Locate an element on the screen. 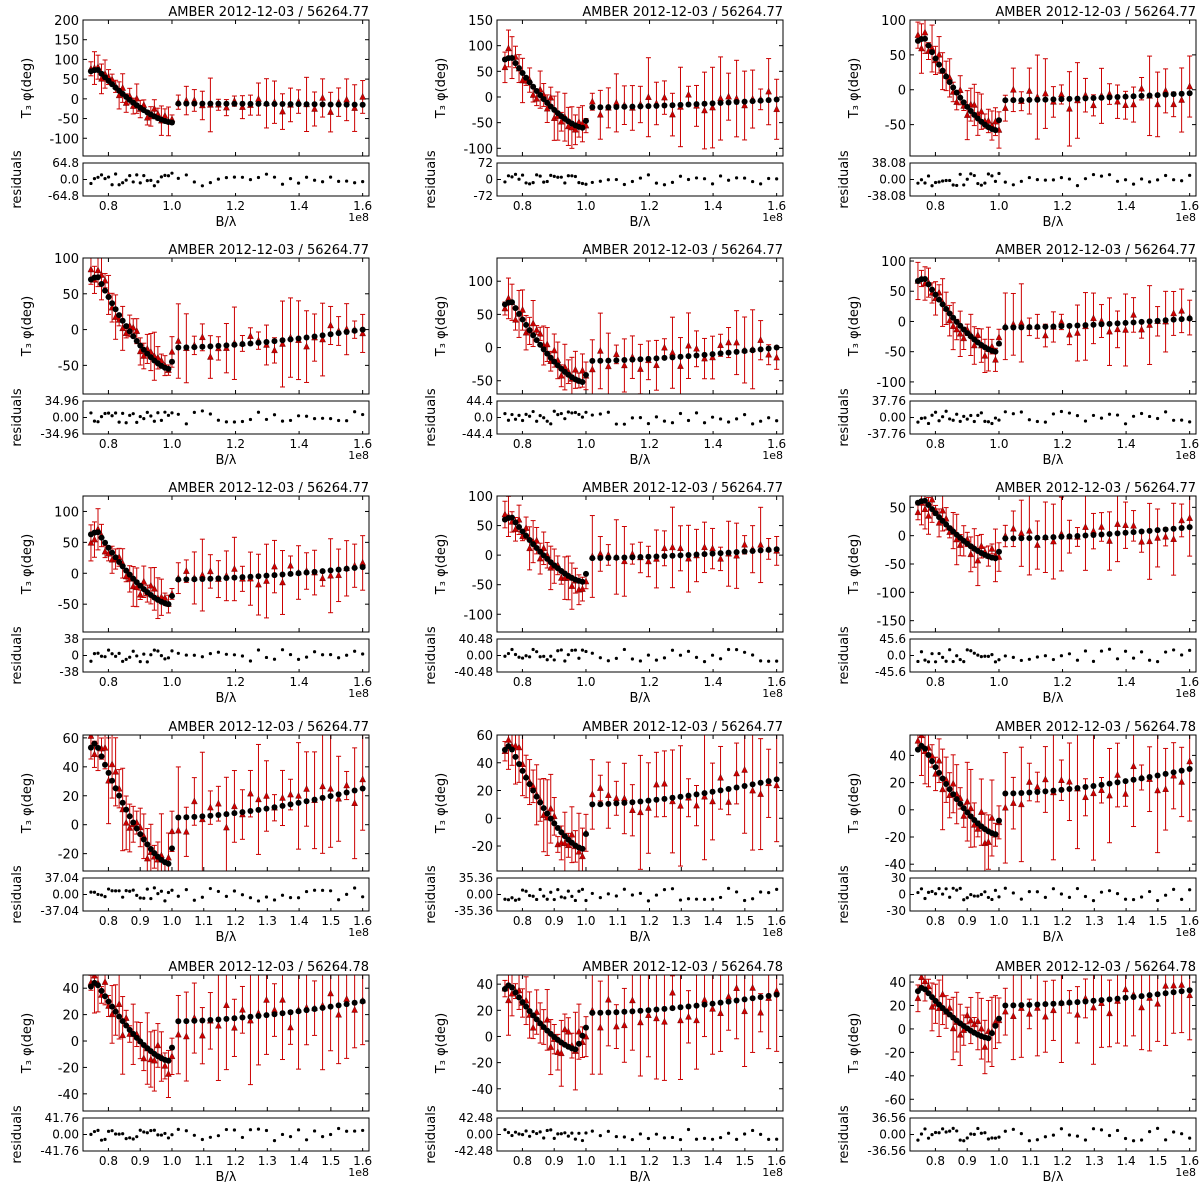 Image resolution: width=1200 pixels, height=1191 pixels. x-tick-label: 1.1 is located at coordinates (203, 921).